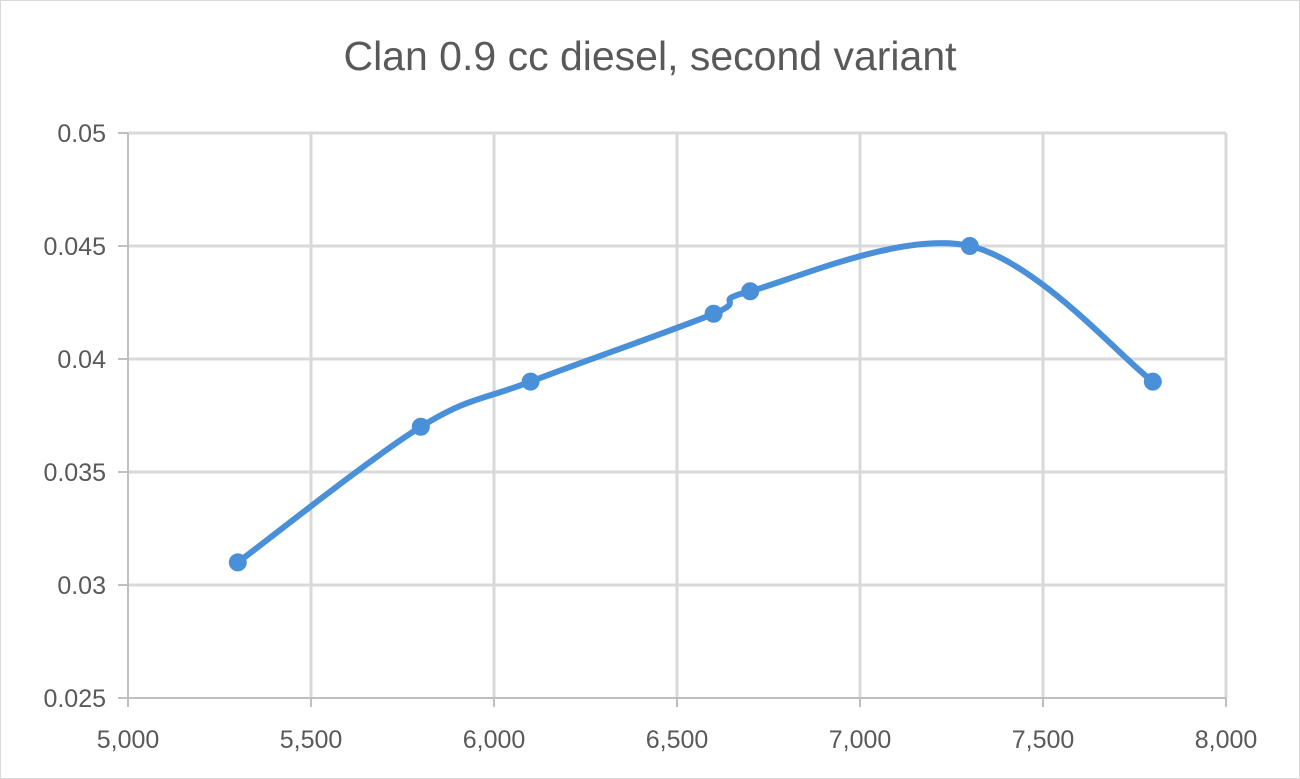 Image resolution: width=1300 pixels, height=779 pixels. I want to click on x-tick-label: 6,000, so click(494, 740).